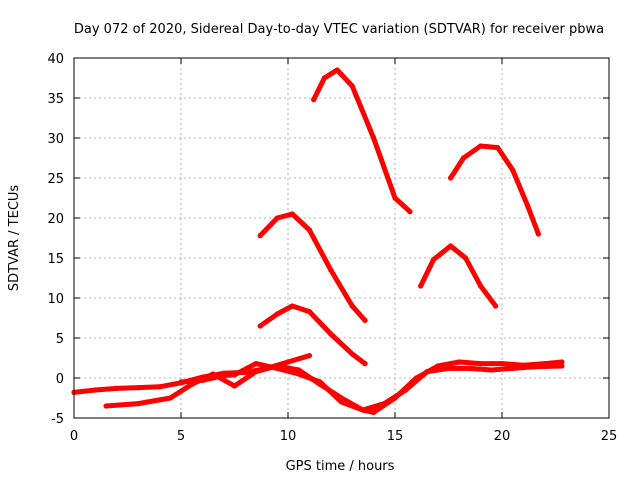 The width and height of the screenshot is (640, 480). I want to click on y-axis-label: SDTVAR / TECUs, so click(14, 238).